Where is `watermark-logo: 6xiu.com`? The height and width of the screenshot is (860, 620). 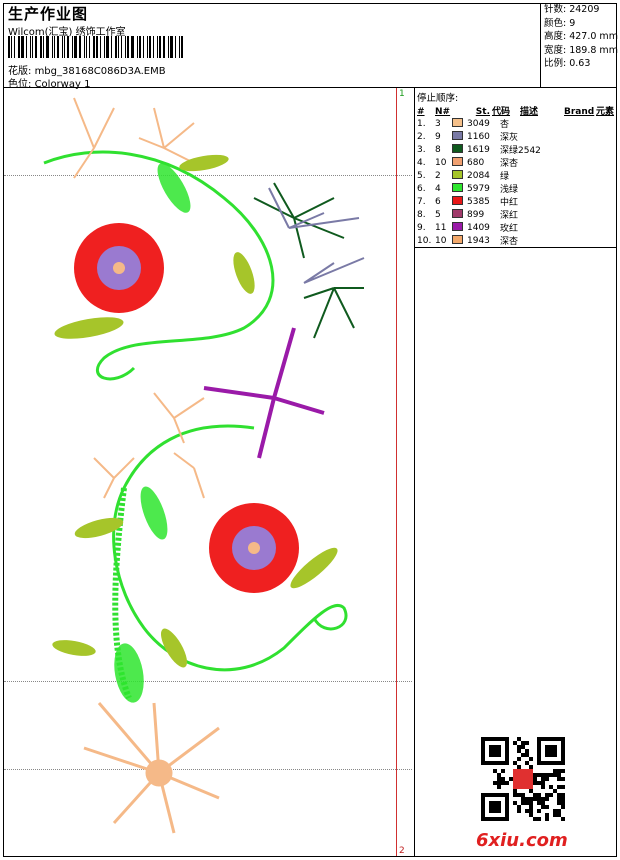 watermark-logo: 6xiu.com is located at coordinates (522, 840).